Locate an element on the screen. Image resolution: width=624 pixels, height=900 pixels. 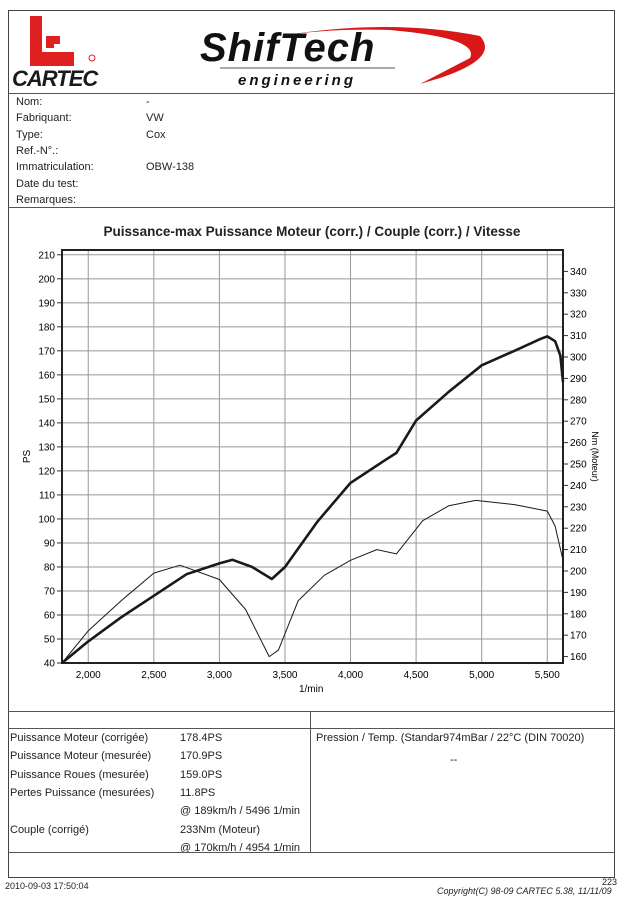
timestamp: 2010-09-03 17:50:04 is located at coordinates (47, 886).